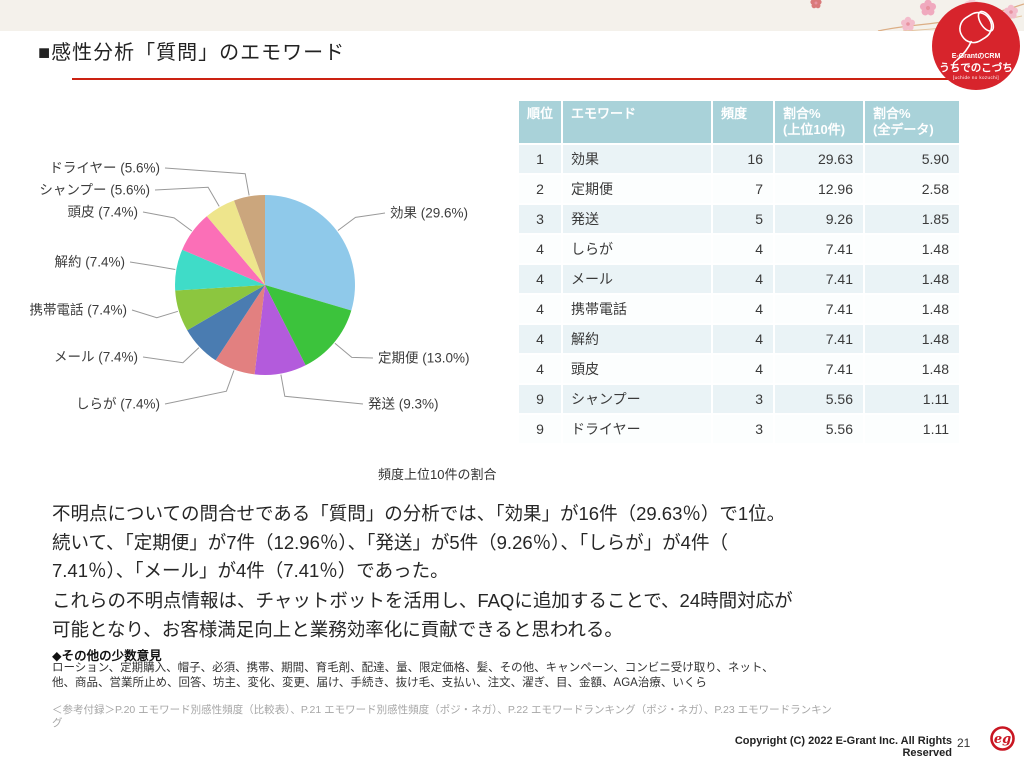  I want to click on pie-slice-定期便, so click(308, 325).